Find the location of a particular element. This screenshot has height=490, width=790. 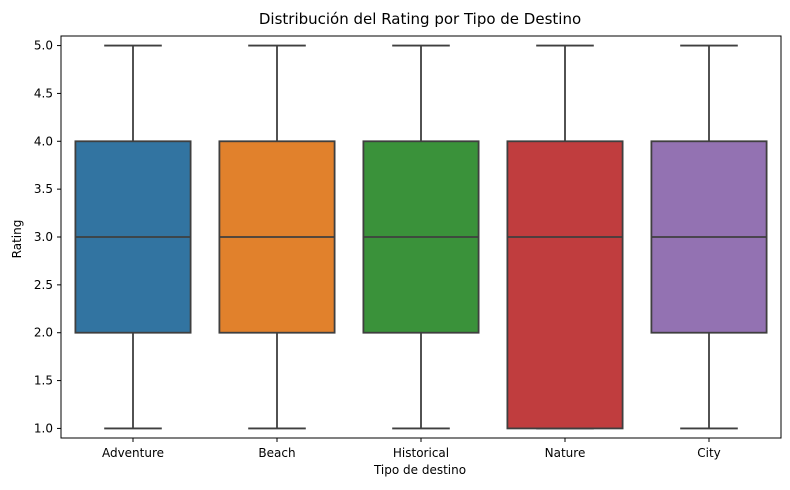

y-tick-label: 3.0 is located at coordinates (43, 237).